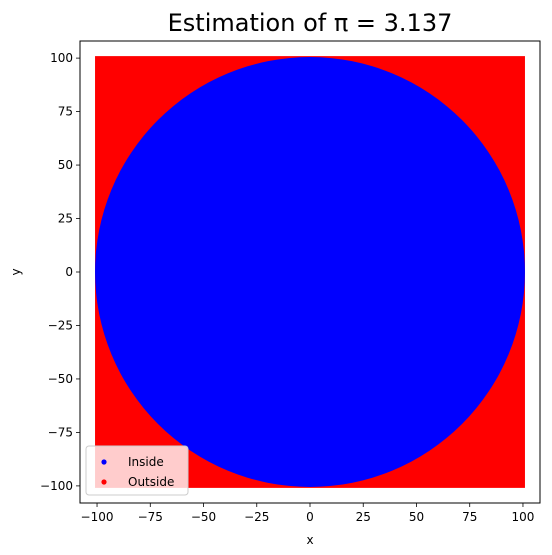  What do you see at coordinates (104, 462) in the screenshot?
I see `legend-marker-inside` at bounding box center [104, 462].